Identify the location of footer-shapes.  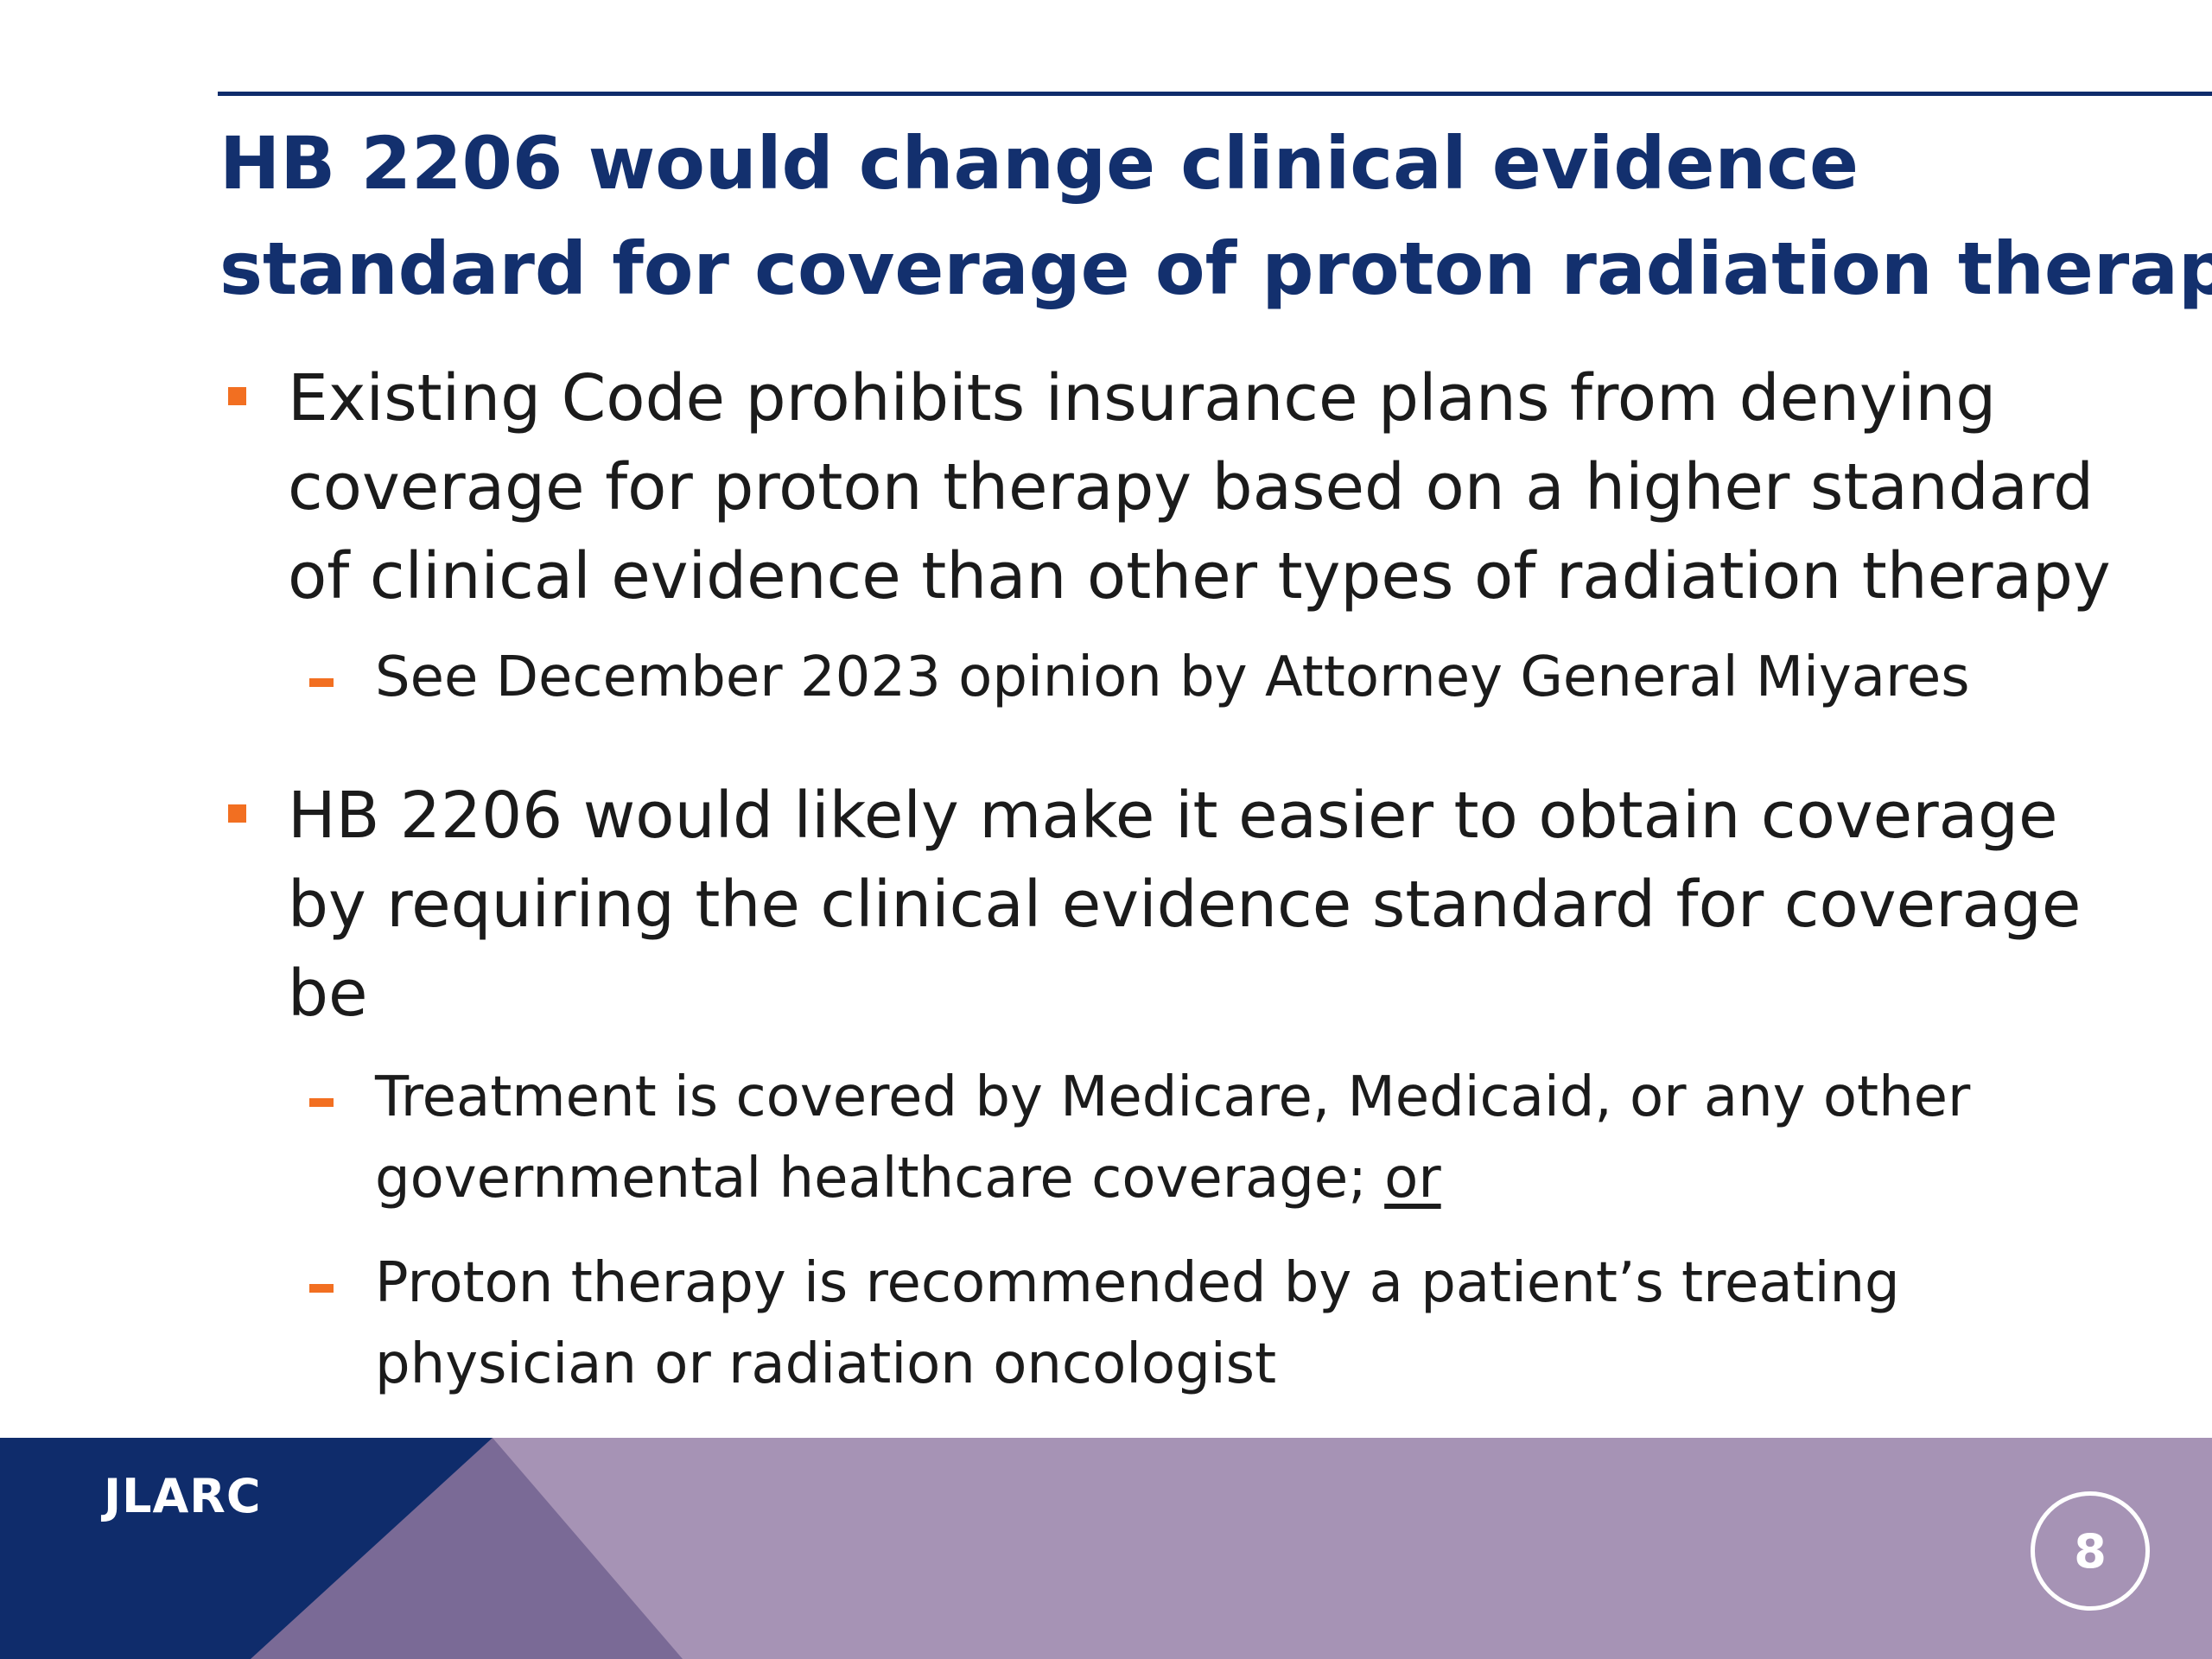
(1106, 1548).